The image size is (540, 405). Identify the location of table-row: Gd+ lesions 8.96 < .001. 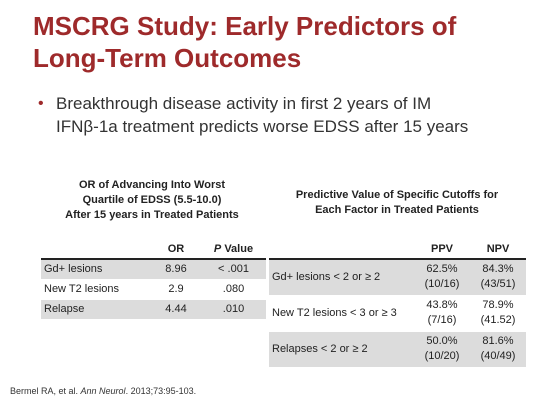
(153, 269).